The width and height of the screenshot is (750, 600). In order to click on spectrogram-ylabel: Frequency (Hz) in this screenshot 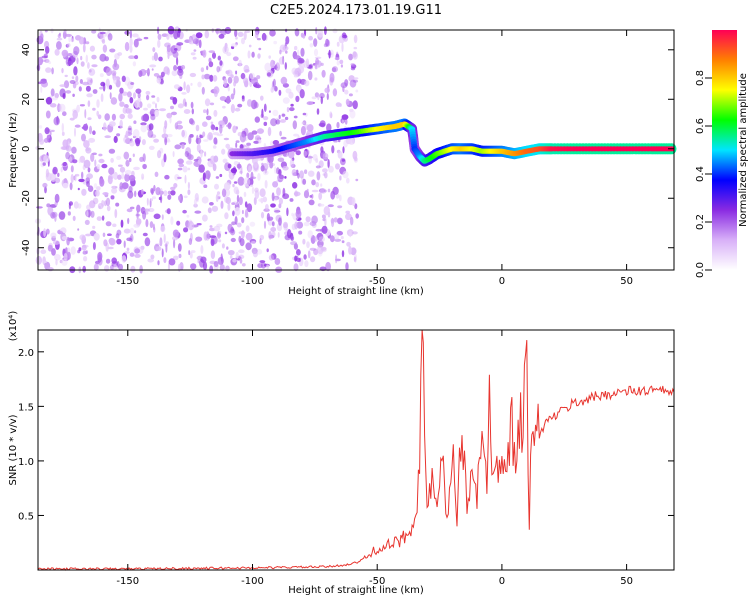, I will do `click(13, 150)`.